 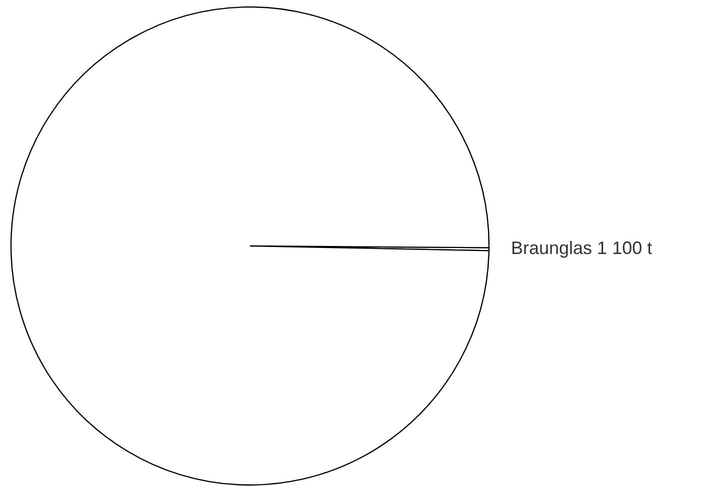 I want to click on slice-label: Braunglas 1 100 t, so click(x=581, y=248).